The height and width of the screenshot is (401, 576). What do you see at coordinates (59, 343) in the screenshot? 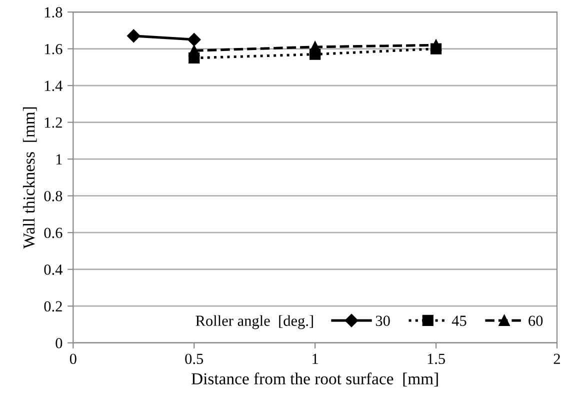
I see `y-tick-label: 0` at bounding box center [59, 343].